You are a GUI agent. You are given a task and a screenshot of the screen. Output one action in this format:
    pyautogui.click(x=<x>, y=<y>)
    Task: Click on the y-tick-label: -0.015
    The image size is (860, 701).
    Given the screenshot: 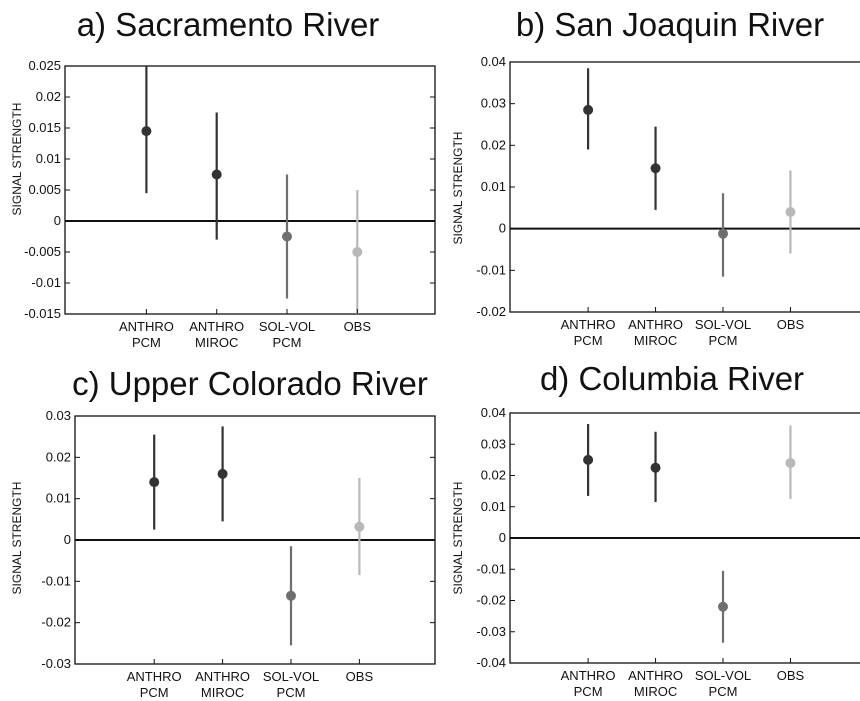 What is the action you would take?
    pyautogui.click(x=42, y=313)
    